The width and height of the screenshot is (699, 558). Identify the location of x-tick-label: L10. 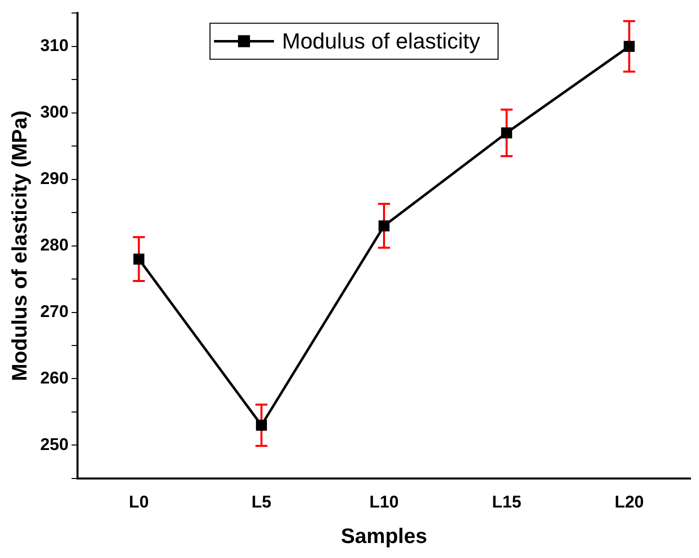
(384, 502).